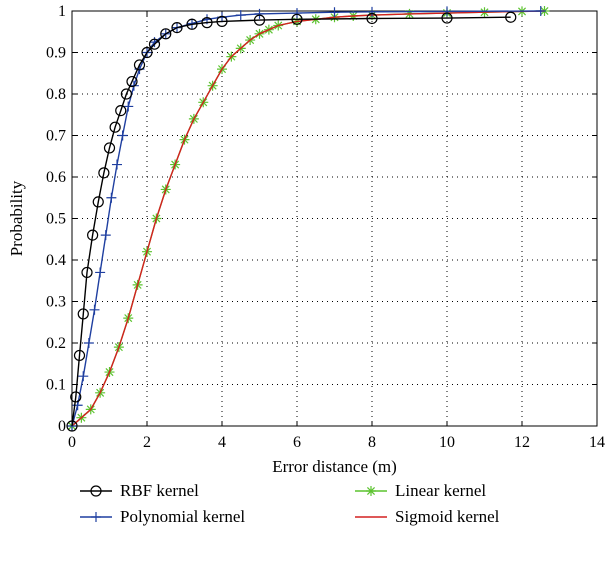 The height and width of the screenshot is (561, 605). I want to click on y-tick-label: 0.2, so click(56, 343).